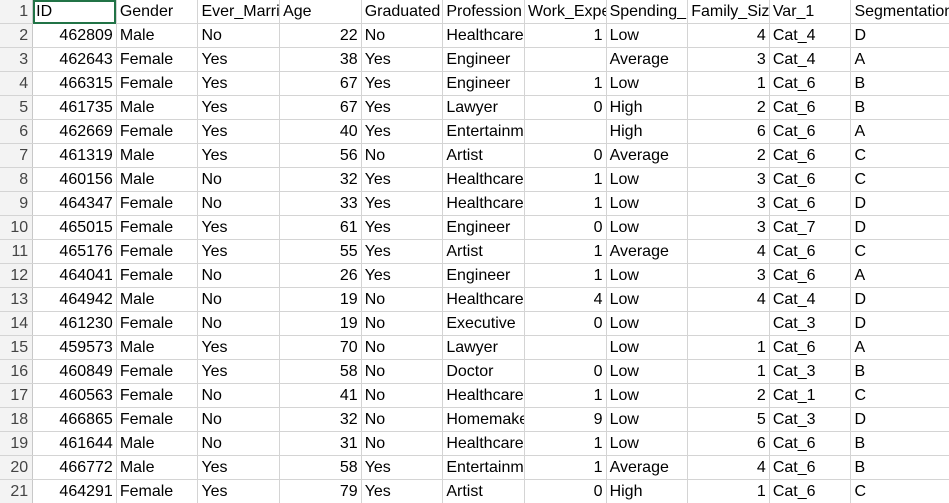 Image resolution: width=949 pixels, height=503 pixels. Describe the element at coordinates (239, 12) in the screenshot. I see `header-cell-ever-married: Ever_Marri` at that location.